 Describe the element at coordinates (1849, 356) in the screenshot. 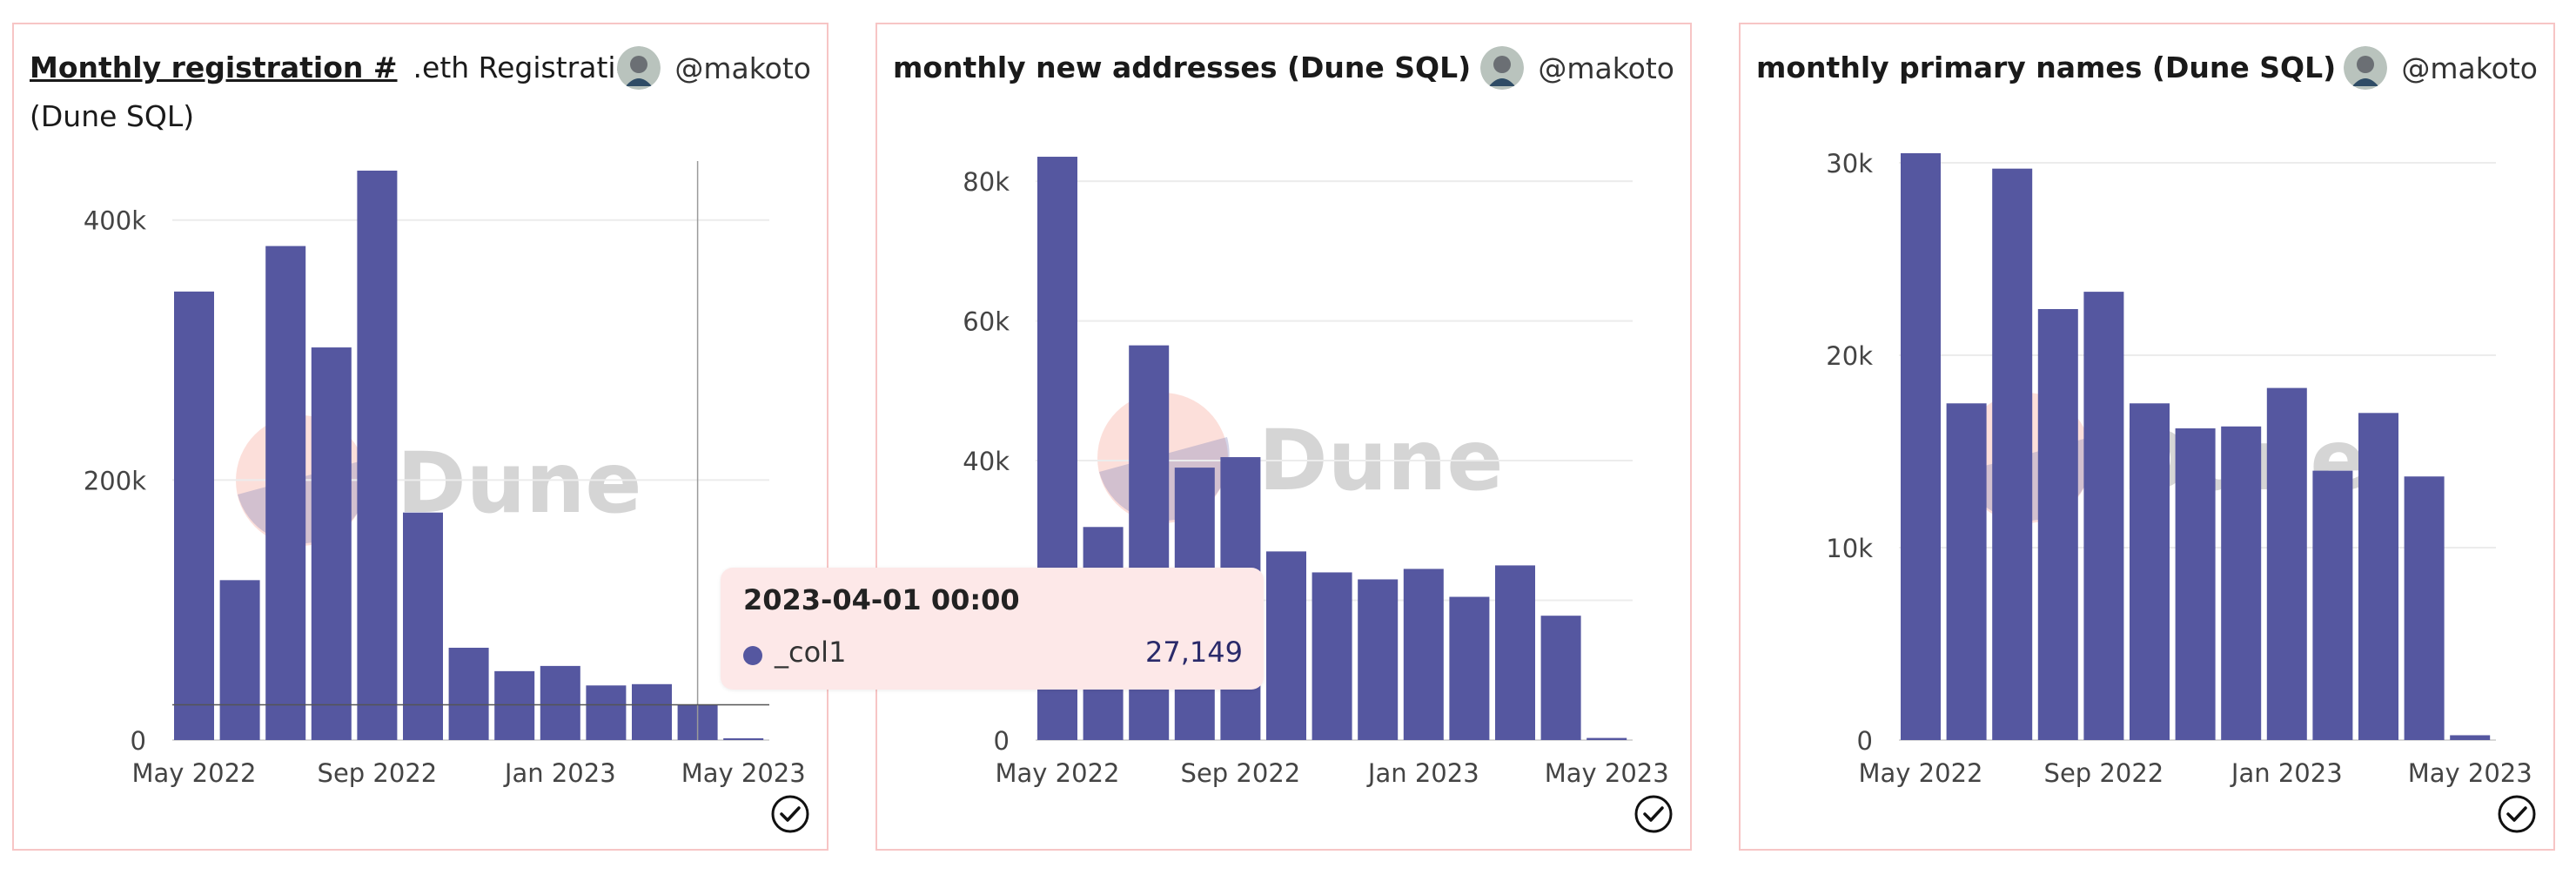

I see `y-tick-label: 20k` at that location.